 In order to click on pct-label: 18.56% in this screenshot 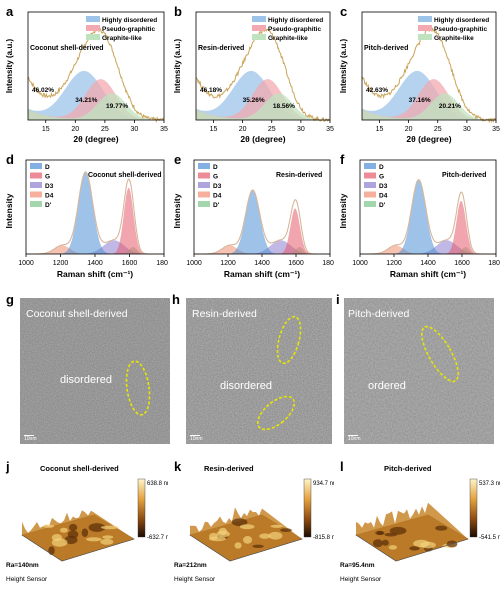, I will do `click(284, 106)`.